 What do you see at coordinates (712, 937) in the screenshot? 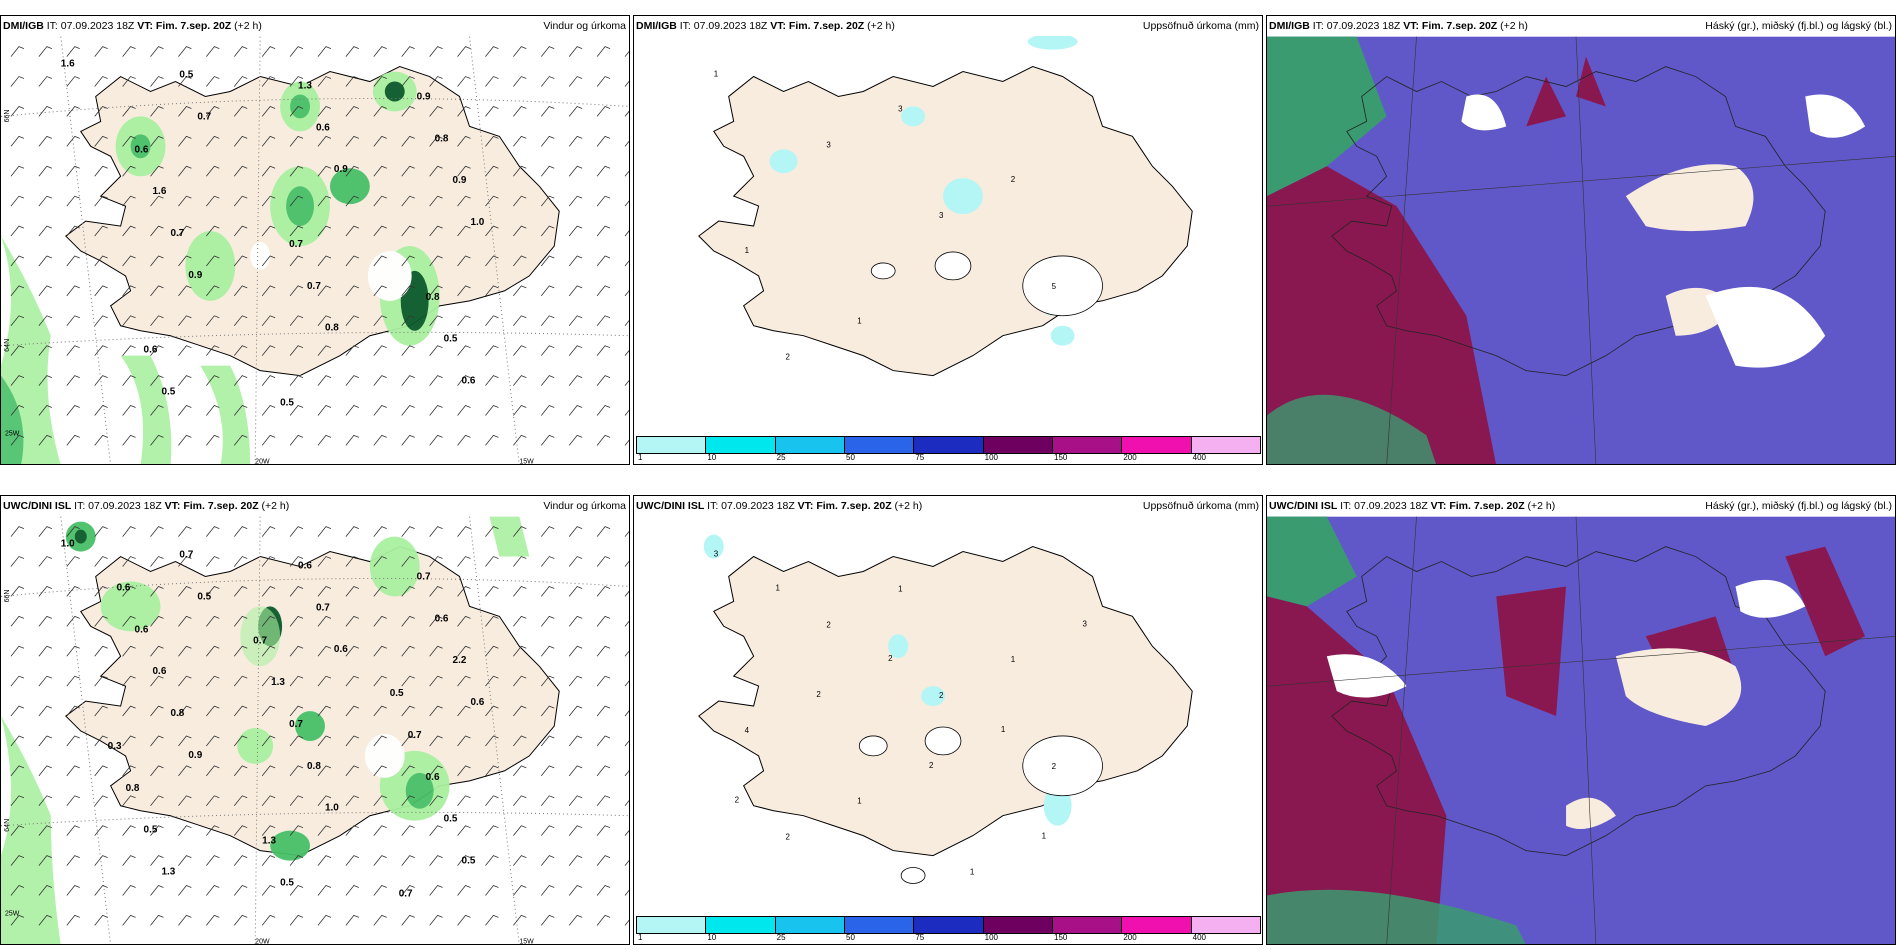
I see `scale-label: 10` at bounding box center [712, 937].